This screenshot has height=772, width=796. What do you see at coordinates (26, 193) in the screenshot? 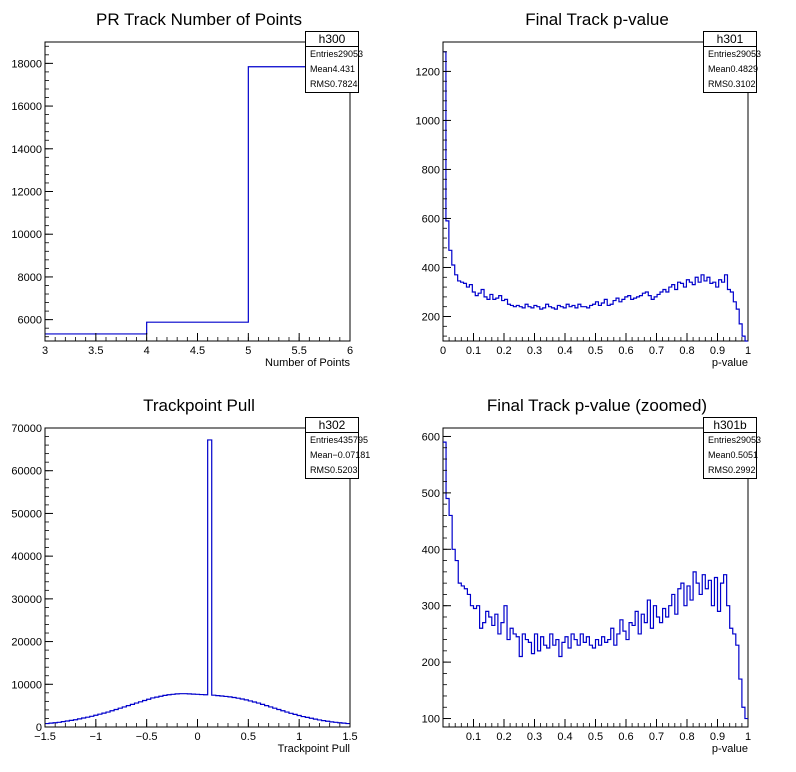
I see `y-tick-label: 12000` at bounding box center [26, 193].